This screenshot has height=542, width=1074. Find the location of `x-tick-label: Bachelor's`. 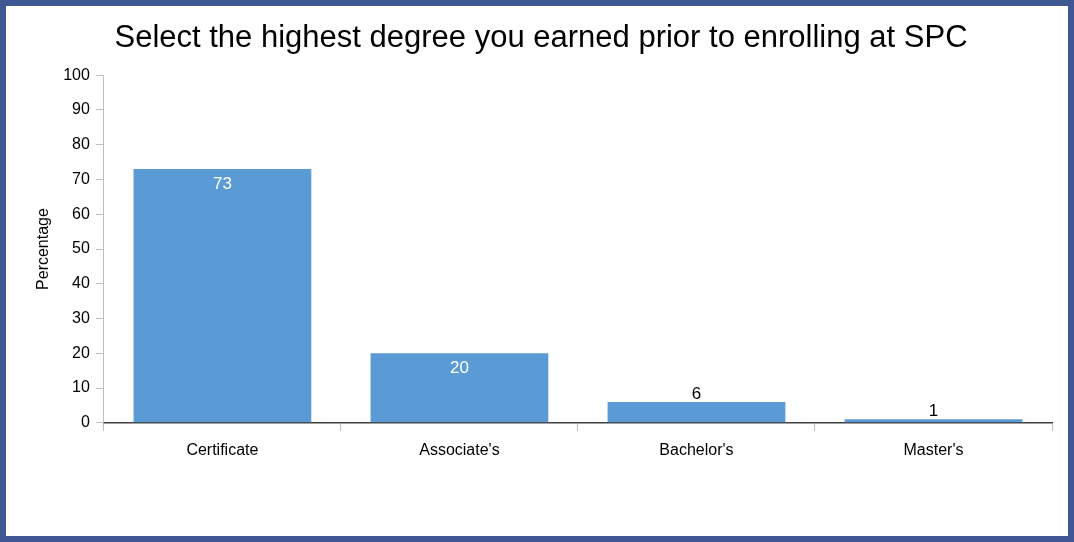

x-tick-label: Bachelor's is located at coordinates (696, 449).